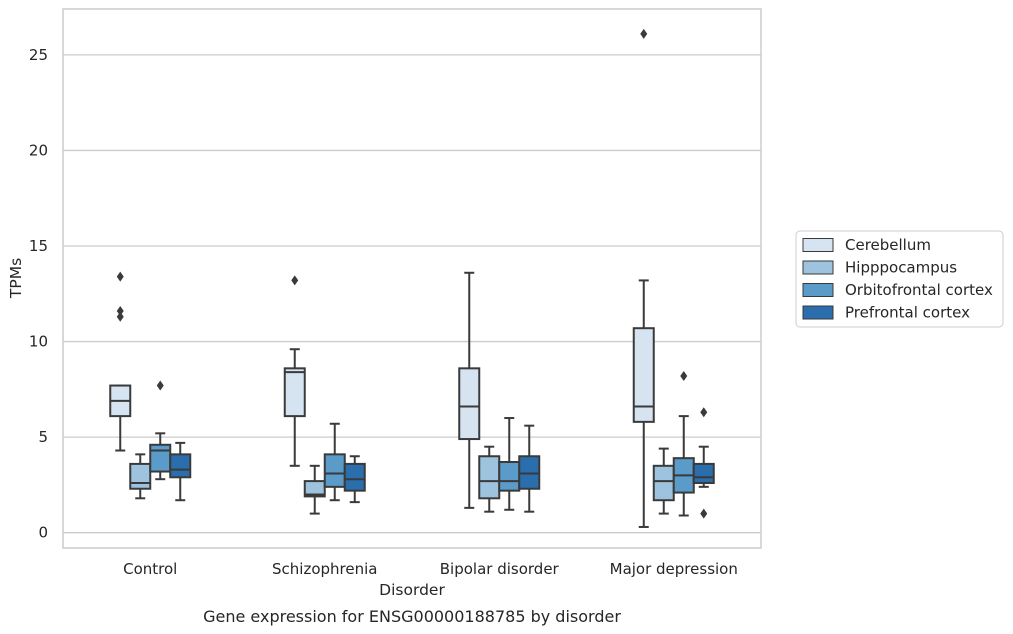  I want to click on legend-label: Orbitofrontal cortex, so click(919, 290).